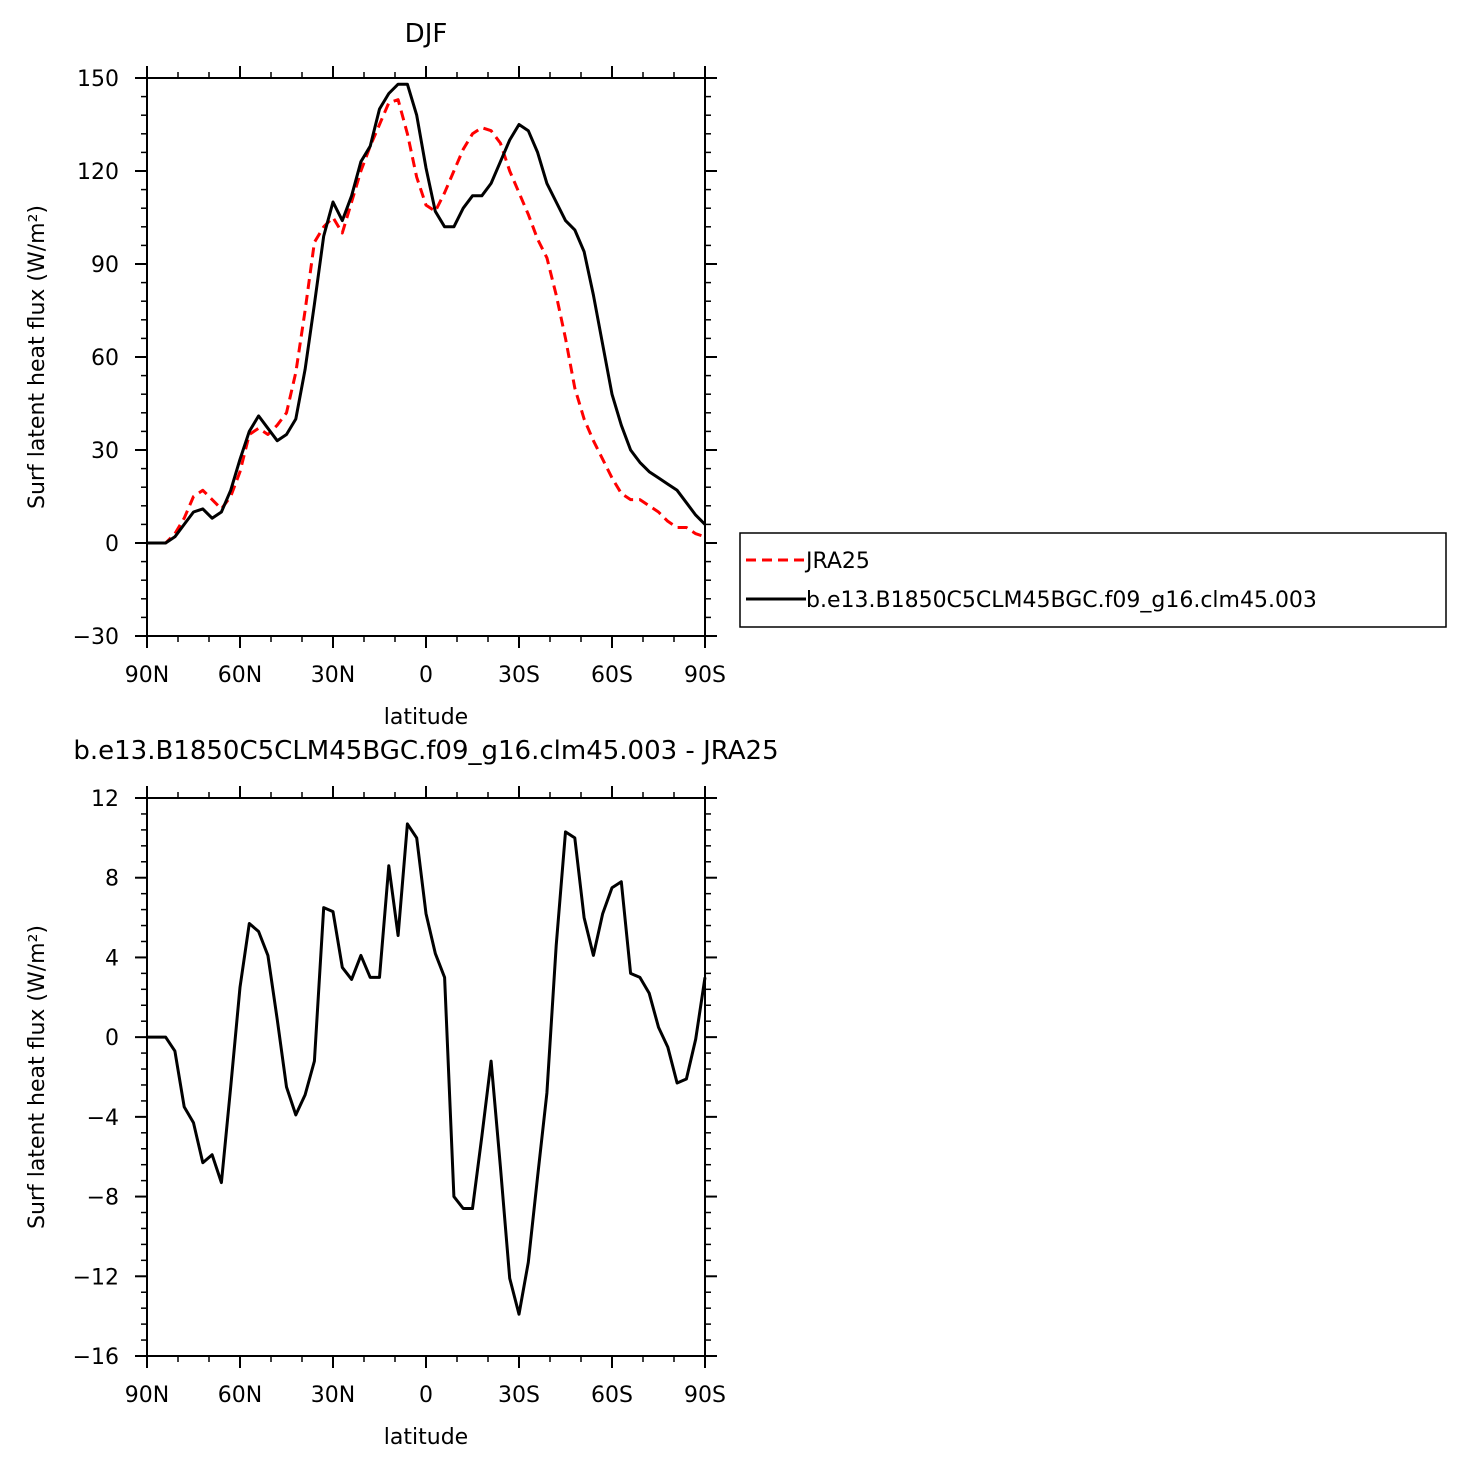 Image resolution: width=1466 pixels, height=1463 pixels. What do you see at coordinates (1061, 600) in the screenshot?
I see `legend-label-model: b.e13.B1850C5CLM45BGC.f09_g16.clm45.003` at bounding box center [1061, 600].